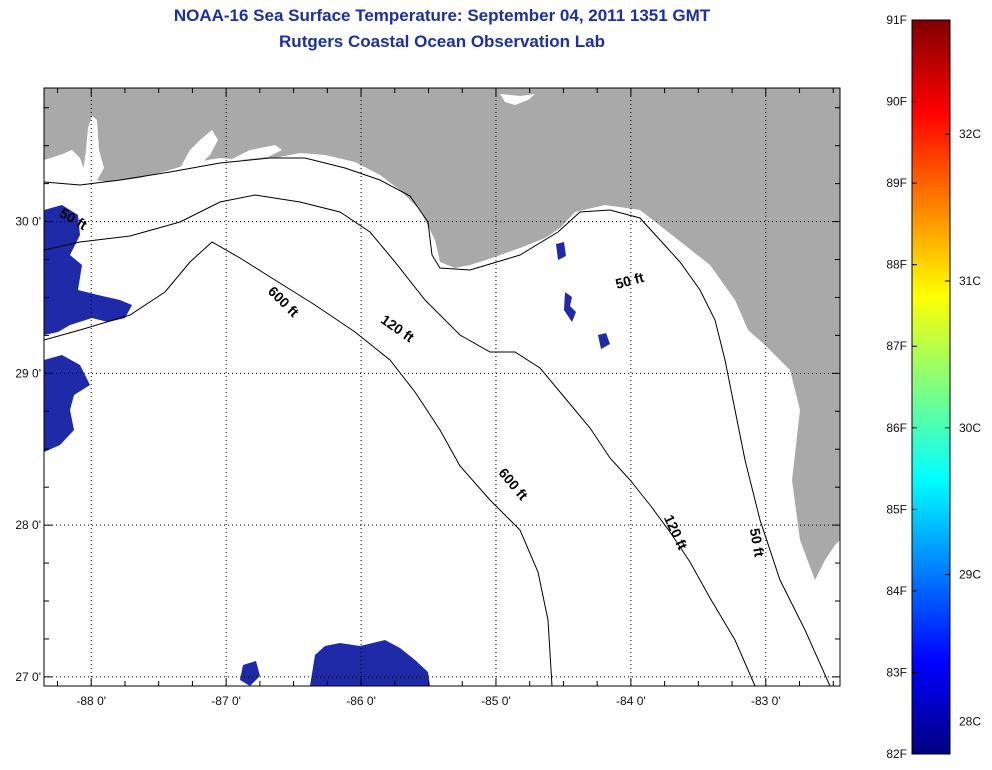 Image resolution: width=992 pixels, height=770 pixels. What do you see at coordinates (28, 373) in the screenshot?
I see `lat-tick-label: 29 0'` at bounding box center [28, 373].